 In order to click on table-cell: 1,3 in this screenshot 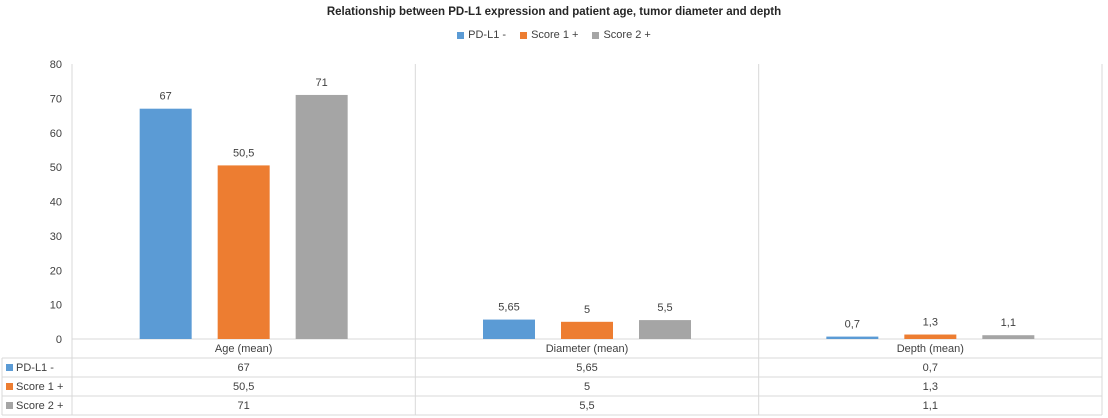, I will do `click(930, 387)`.